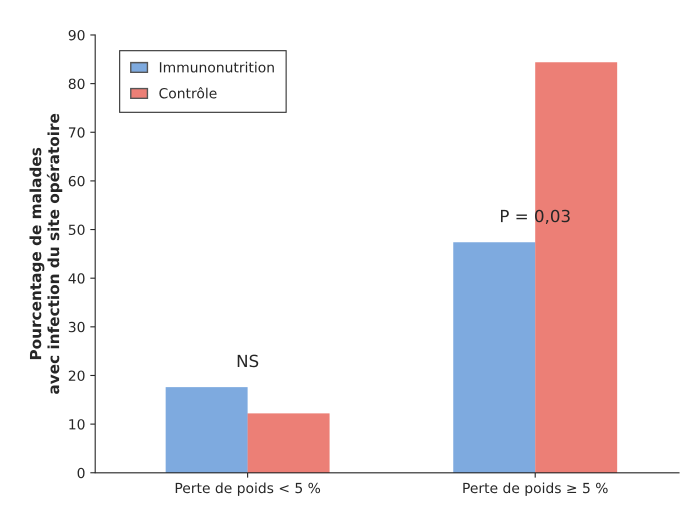 The width and height of the screenshot is (700, 530). What do you see at coordinates (76, 327) in the screenshot?
I see `y-tick-label: 30` at bounding box center [76, 327].